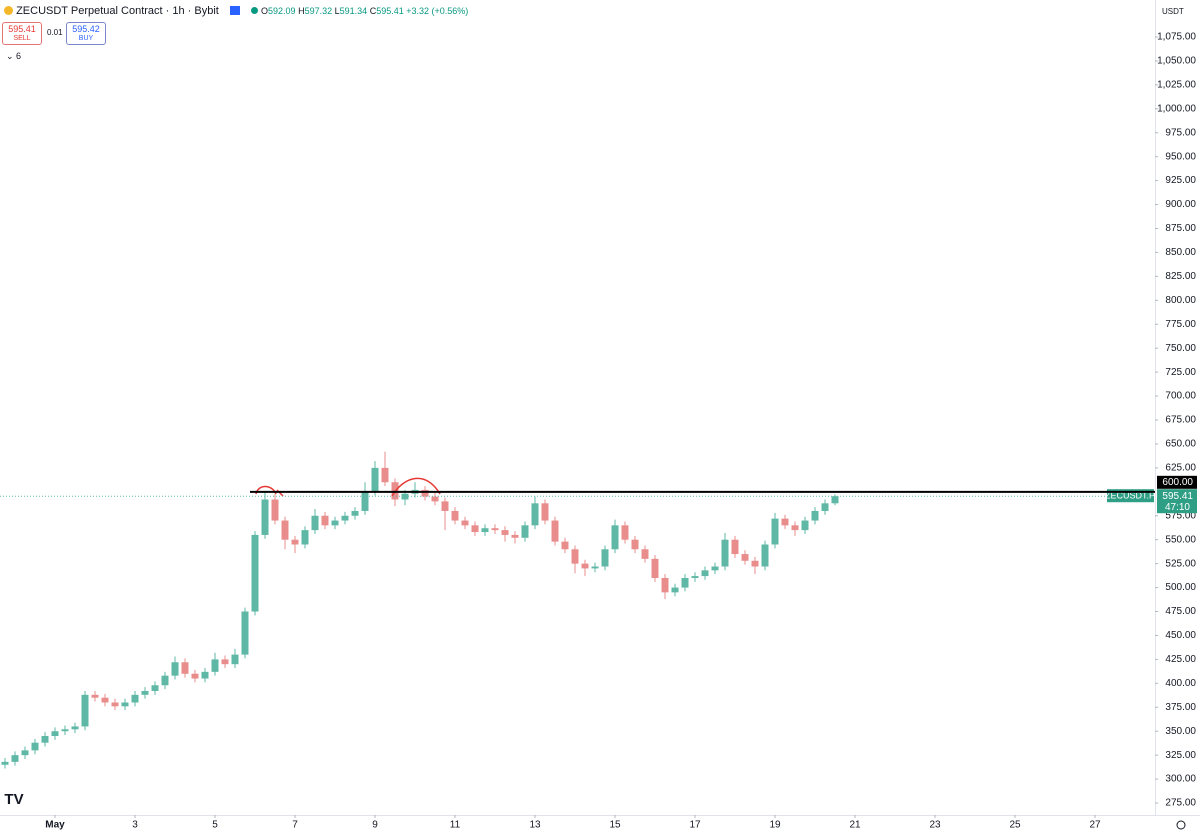  I want to click on y-tick-label: 975.00, so click(1180, 132).